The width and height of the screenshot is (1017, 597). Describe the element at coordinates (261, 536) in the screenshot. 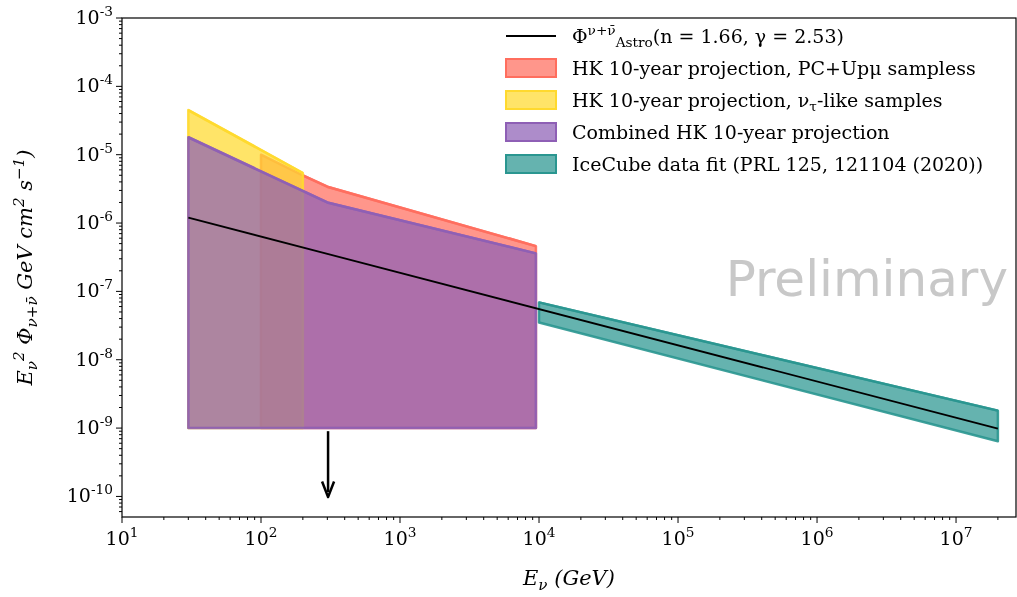

I see `x-tick-label: 10$^{2}$` at that location.